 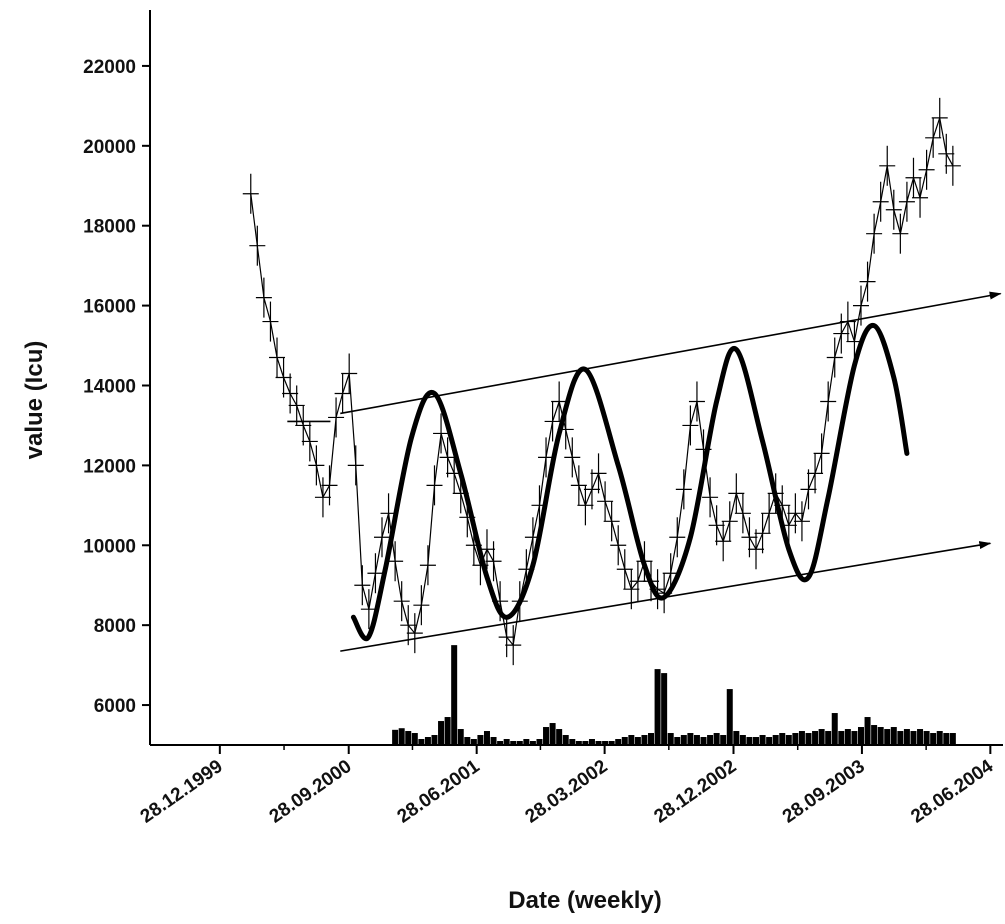 What do you see at coordinates (311, 792) in the screenshot?
I see `x-tick-label: 28.09.2000` at bounding box center [311, 792].